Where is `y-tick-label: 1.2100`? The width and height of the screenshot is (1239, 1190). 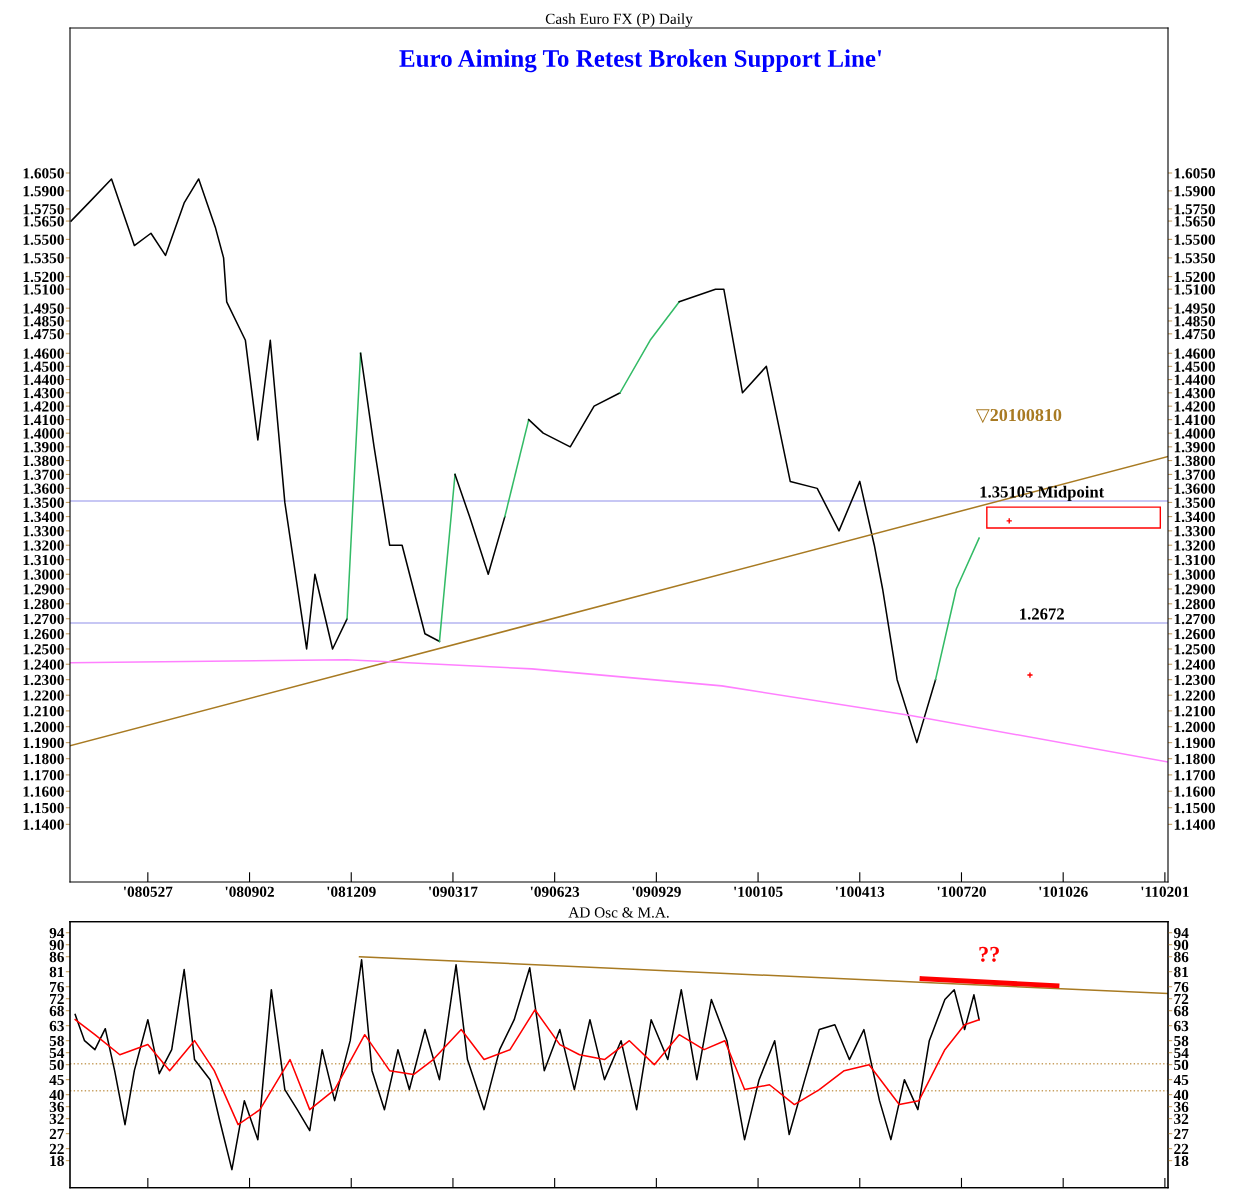 y-tick-label: 1.2100 is located at coordinates (43, 711).